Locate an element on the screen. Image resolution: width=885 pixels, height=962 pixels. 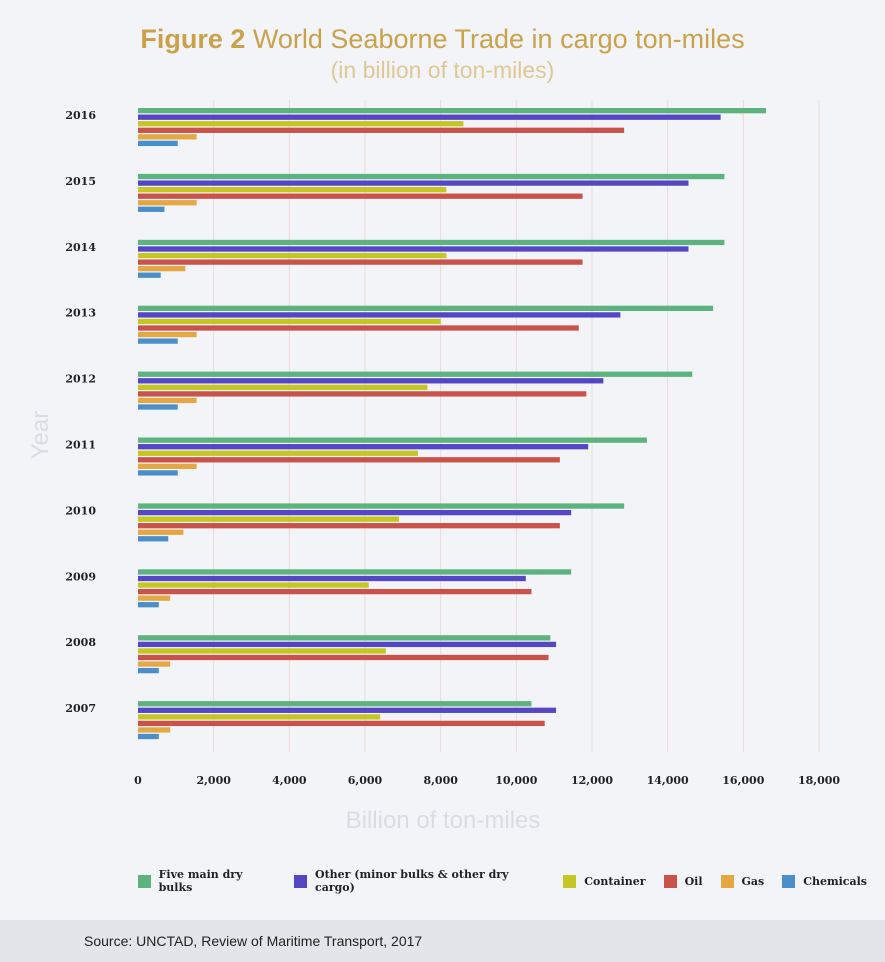
y-tick-label: 2015 is located at coordinates (80, 181).